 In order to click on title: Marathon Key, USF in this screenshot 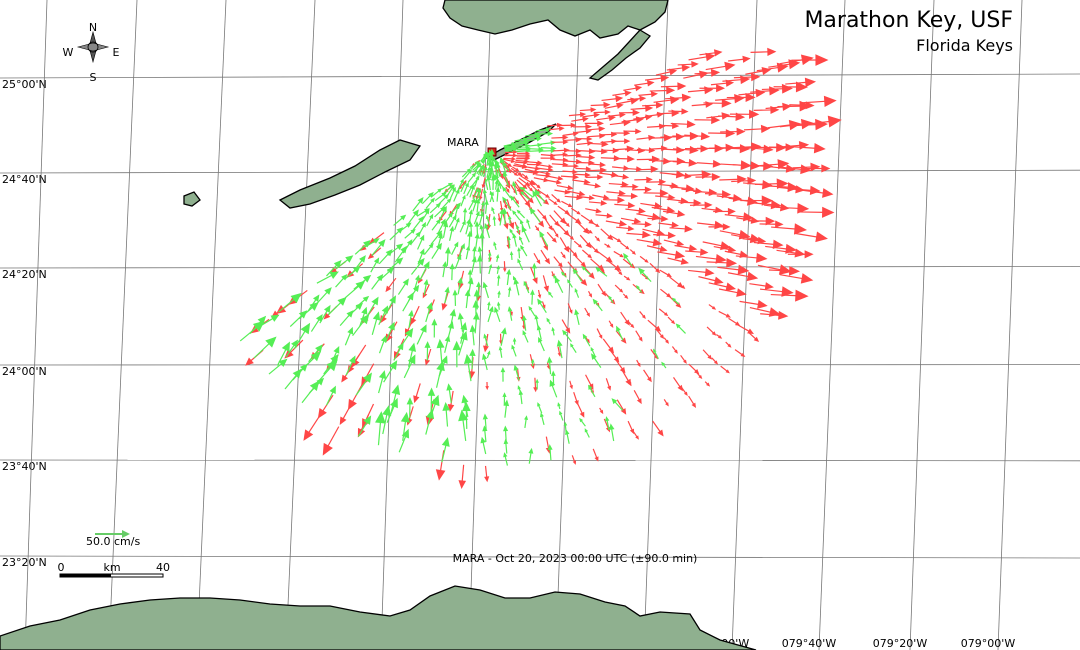, I will do `click(908, 20)`.